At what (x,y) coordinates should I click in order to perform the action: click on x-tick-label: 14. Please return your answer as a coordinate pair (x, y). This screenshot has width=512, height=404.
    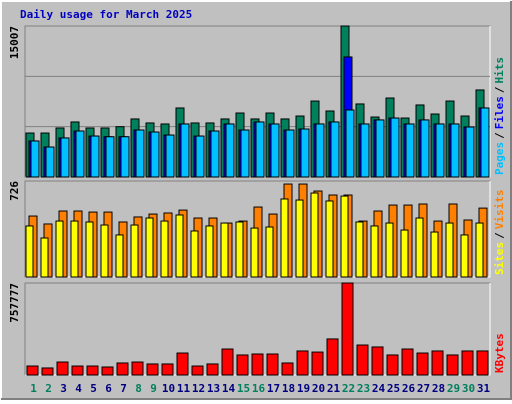
    Looking at the image, I should click on (229, 388).